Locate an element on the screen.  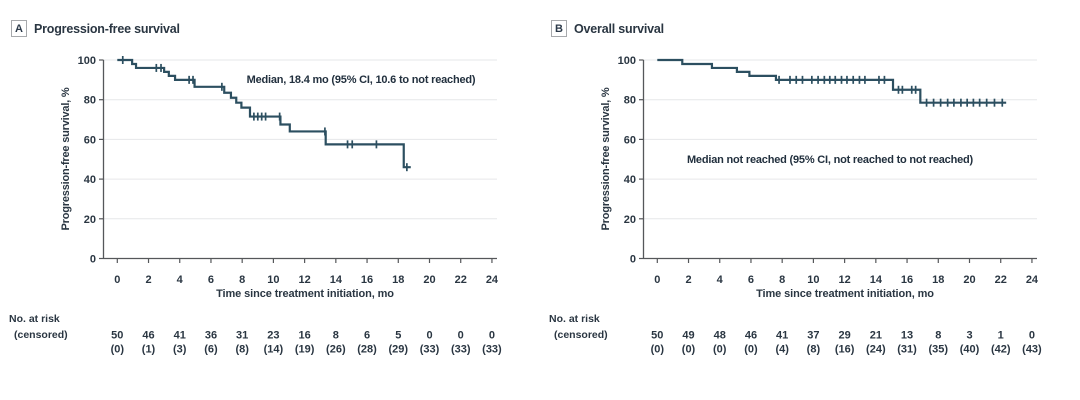
at-risk-count: 36 is located at coordinates (211, 336).